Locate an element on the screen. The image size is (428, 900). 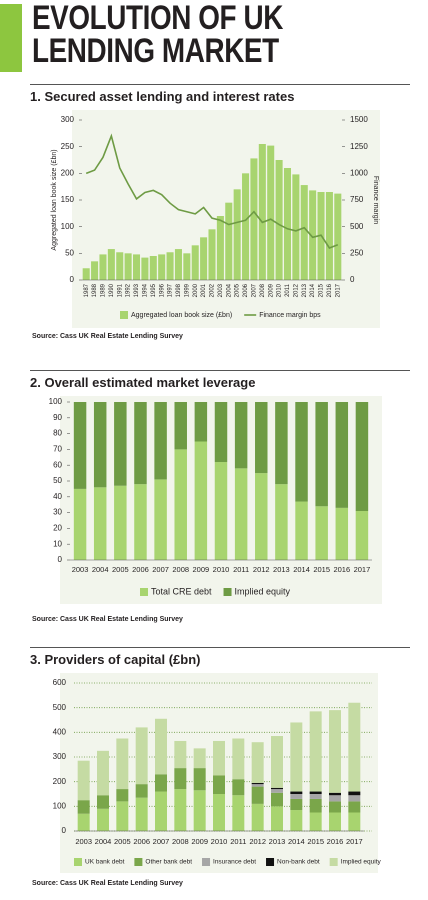
x-tick-label: 2009 is located at coordinates (271, 290).